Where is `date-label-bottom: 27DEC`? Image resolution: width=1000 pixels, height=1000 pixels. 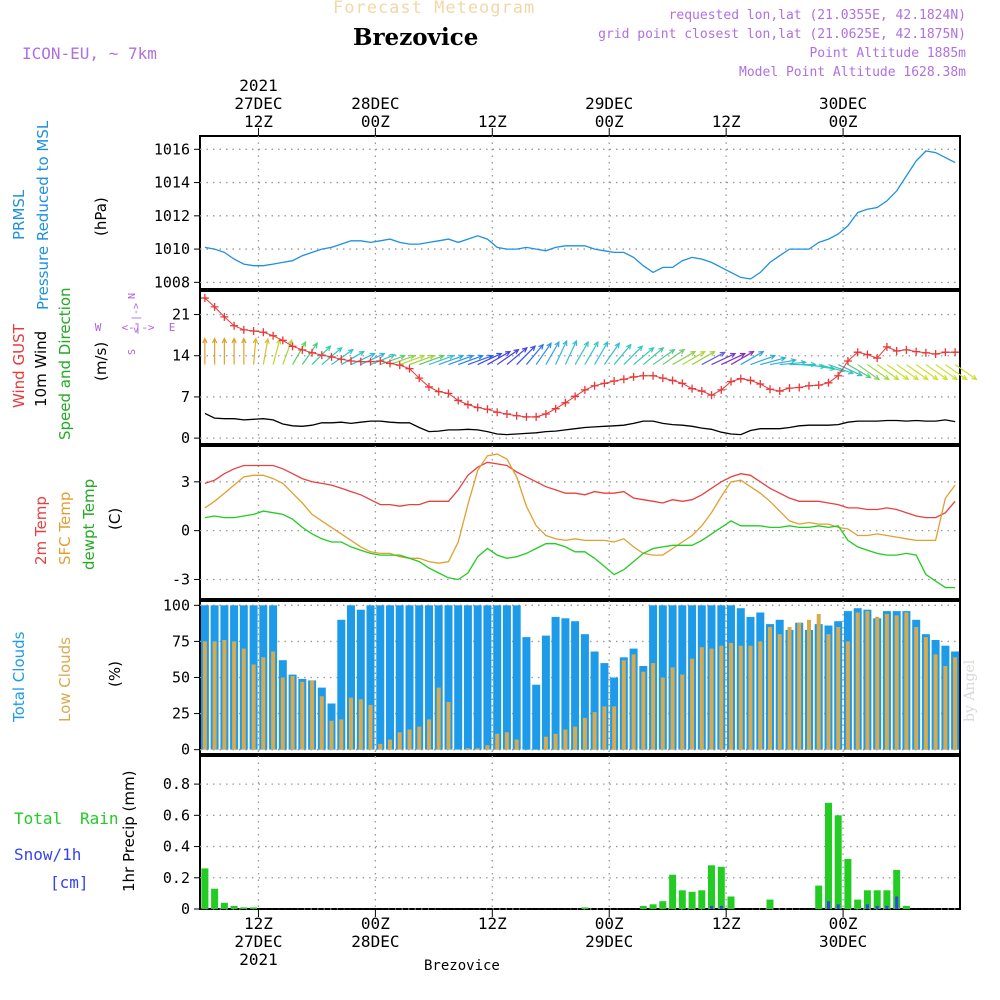 date-label-bottom: 27DEC is located at coordinates (258, 941).